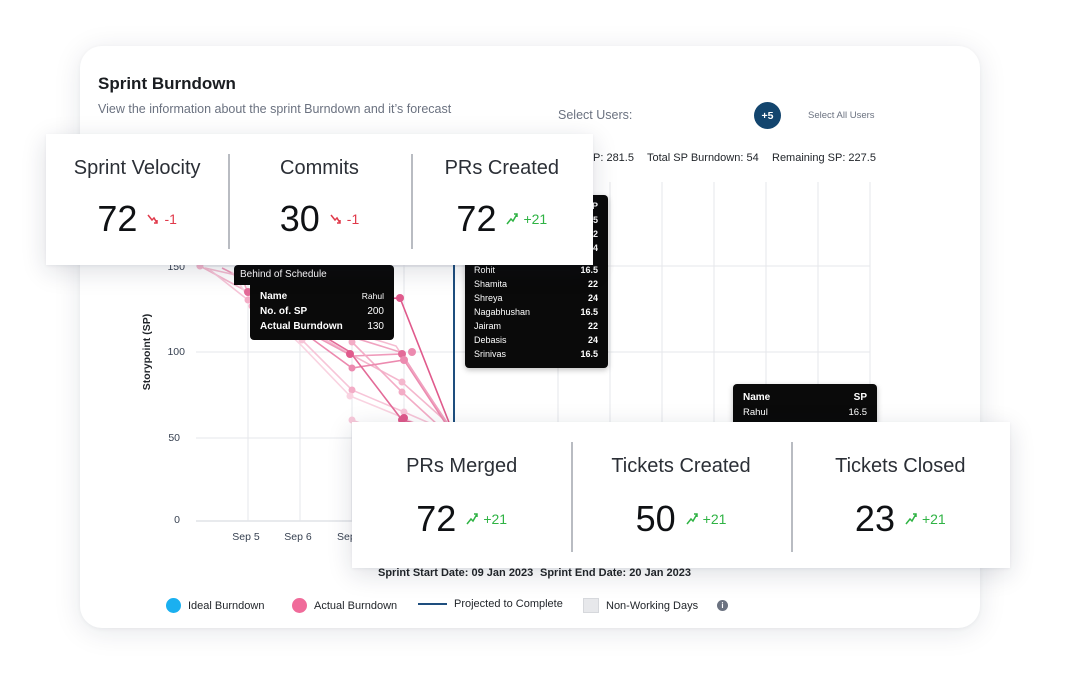 The image size is (1080, 699). Describe the element at coordinates (462, 466) in the screenshot. I see `metric-label: PRs Merged` at that location.